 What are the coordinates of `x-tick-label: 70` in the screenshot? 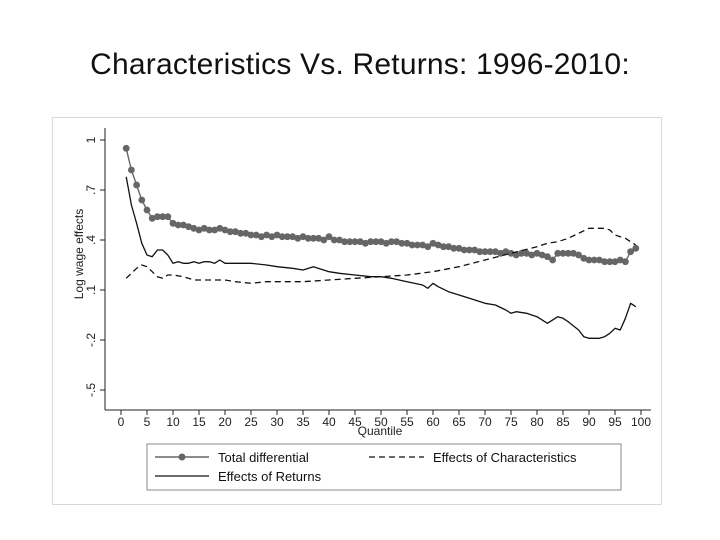 It's located at (485, 422).